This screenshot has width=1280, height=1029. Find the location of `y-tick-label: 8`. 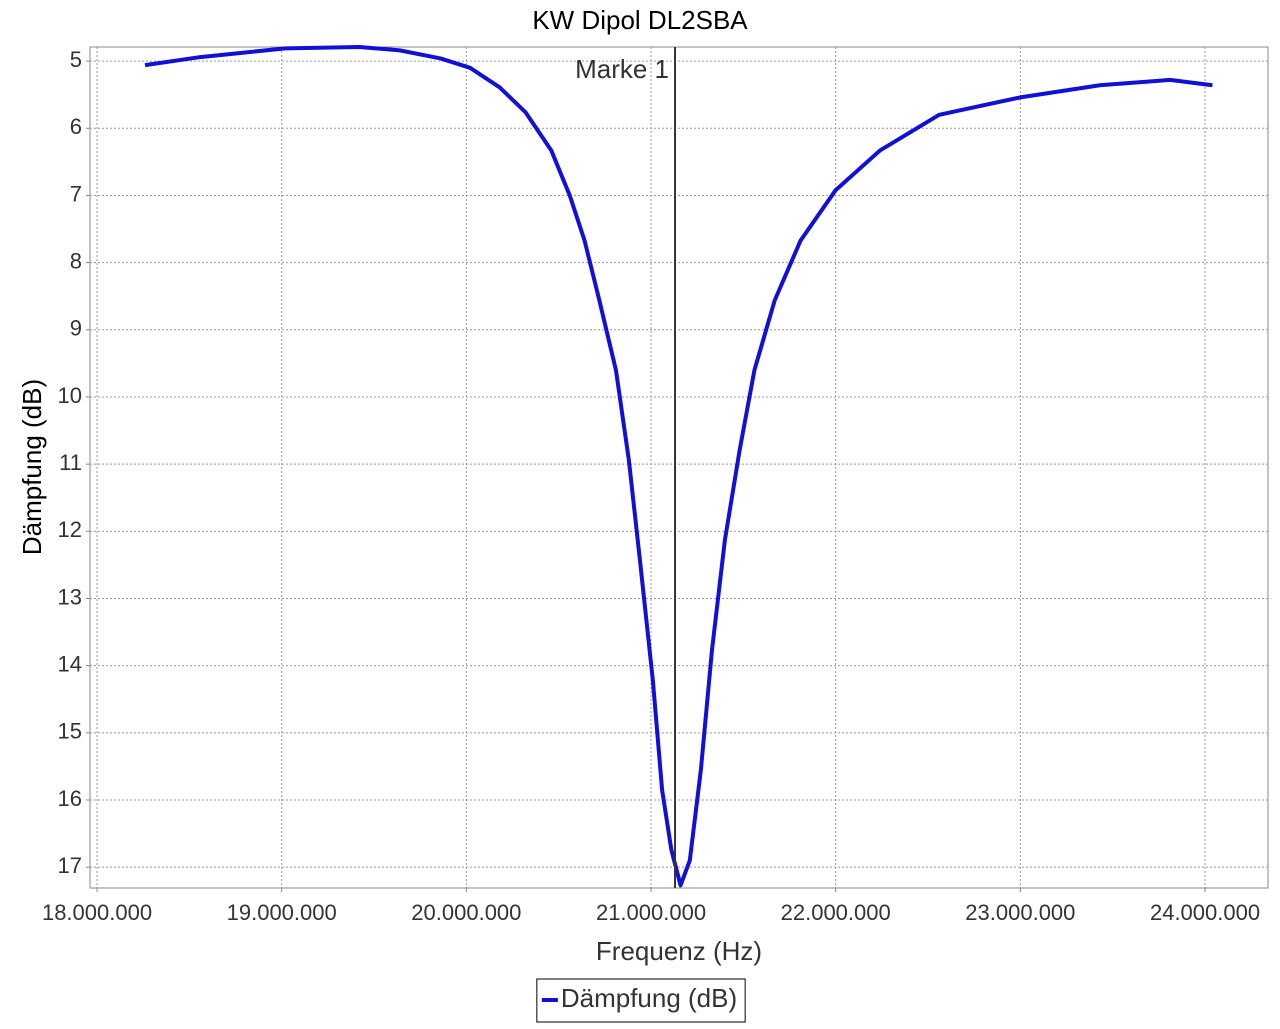

y-tick-label: 8 is located at coordinates (76, 260).